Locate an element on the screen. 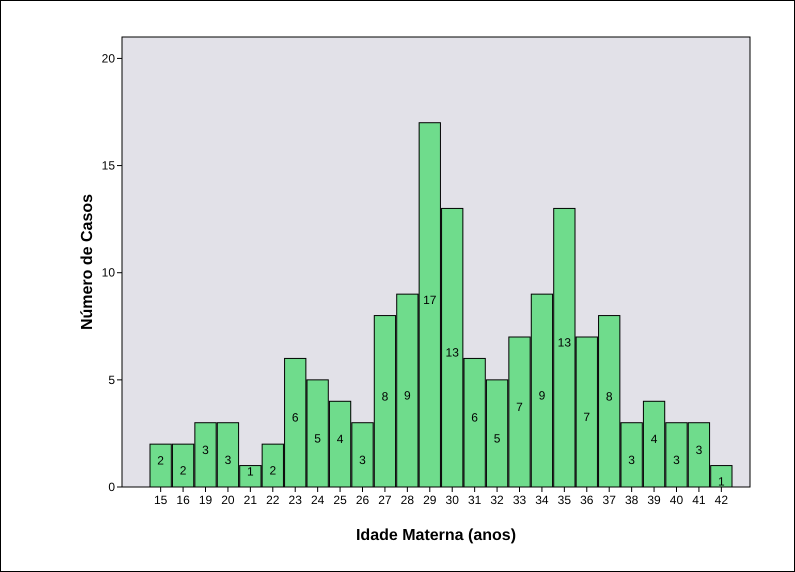  y-tick-label: 0 is located at coordinates (112, 487).